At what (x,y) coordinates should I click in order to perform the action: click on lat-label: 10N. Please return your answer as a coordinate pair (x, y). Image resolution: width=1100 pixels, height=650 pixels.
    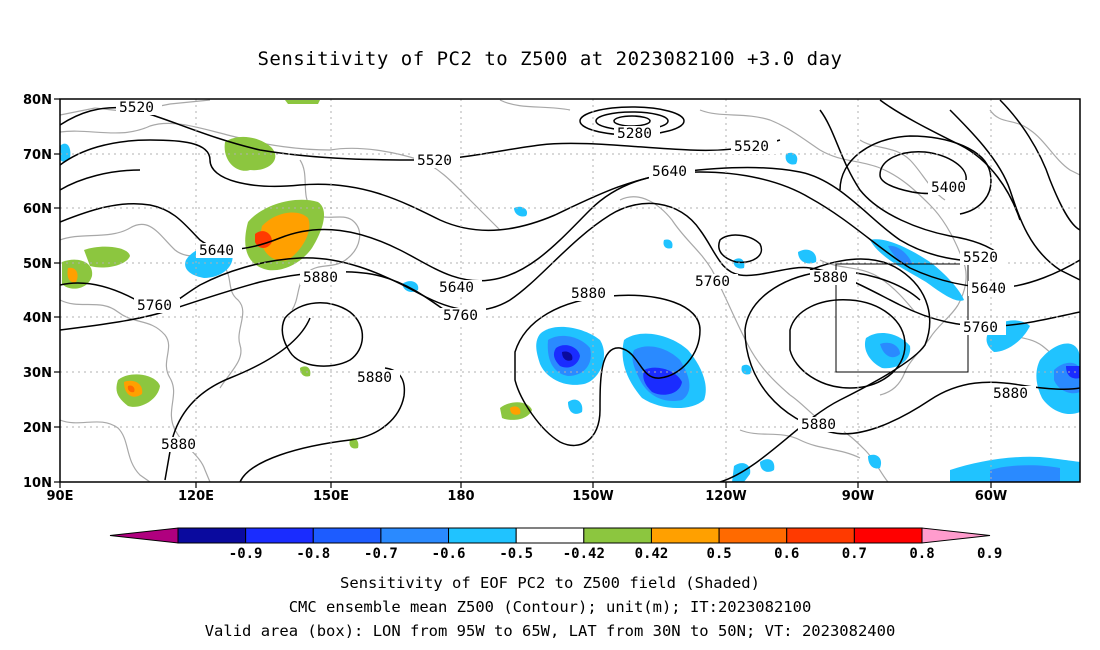
    Looking at the image, I should click on (37, 483).